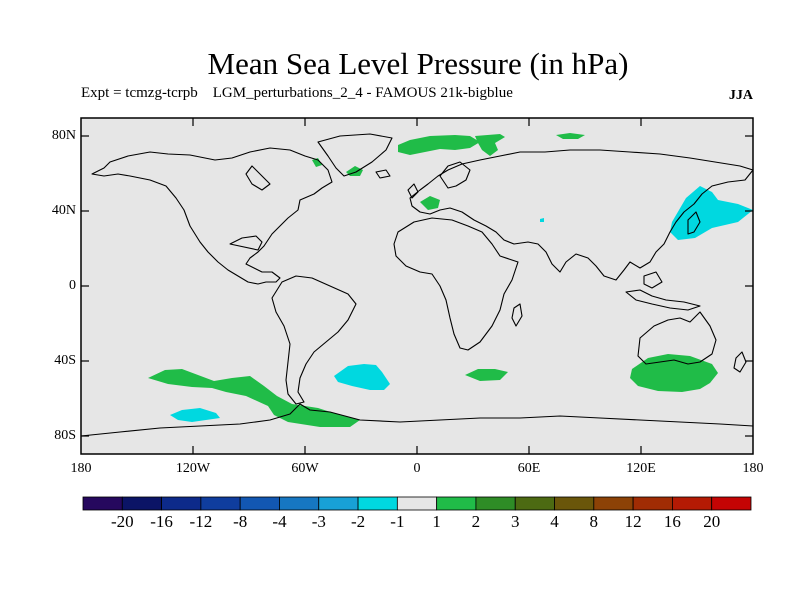 The width and height of the screenshot is (800, 600). What do you see at coordinates (455, 175) in the screenshot?
I see `scandinavia-coast` at bounding box center [455, 175].